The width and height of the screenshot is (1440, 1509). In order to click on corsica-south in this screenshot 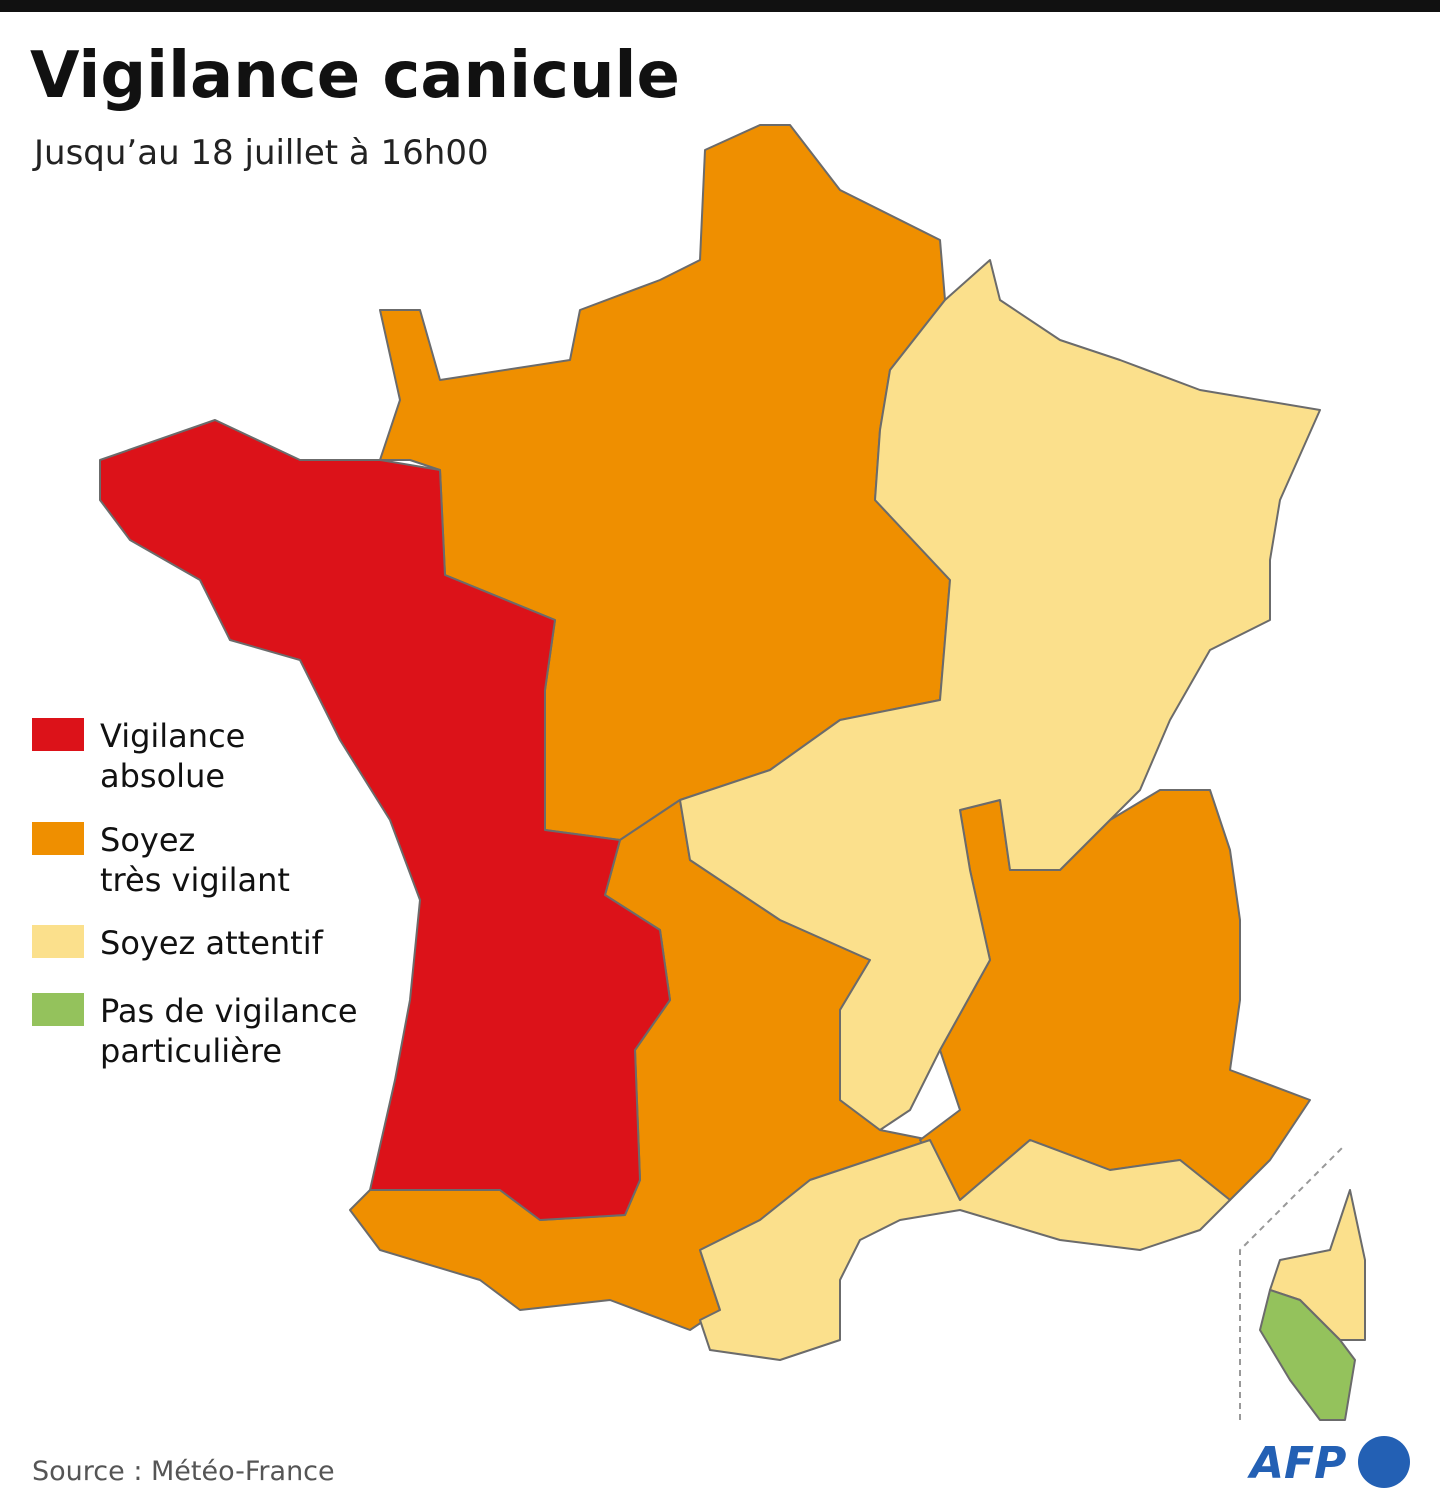, I will do `click(1307, 1355)`.